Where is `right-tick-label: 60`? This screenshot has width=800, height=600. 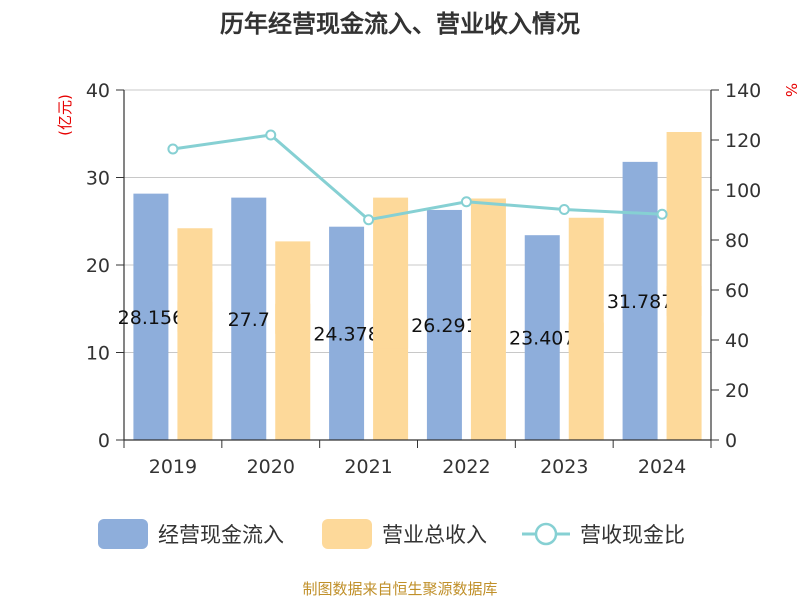 right-tick-label: 60 is located at coordinates (737, 291).